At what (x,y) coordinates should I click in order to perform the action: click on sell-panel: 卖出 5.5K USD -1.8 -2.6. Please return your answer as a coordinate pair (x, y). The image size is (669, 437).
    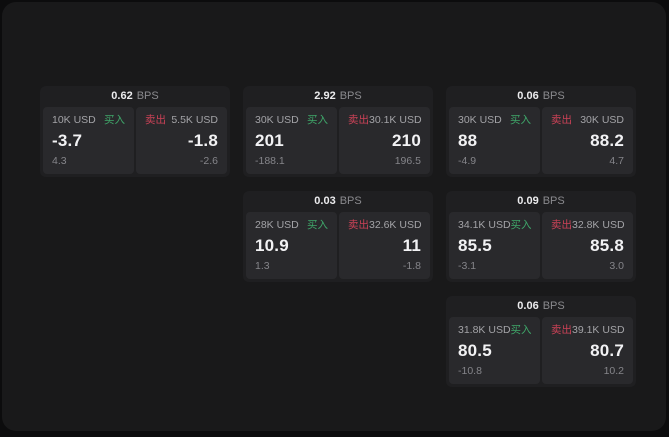
    Looking at the image, I should click on (181, 140).